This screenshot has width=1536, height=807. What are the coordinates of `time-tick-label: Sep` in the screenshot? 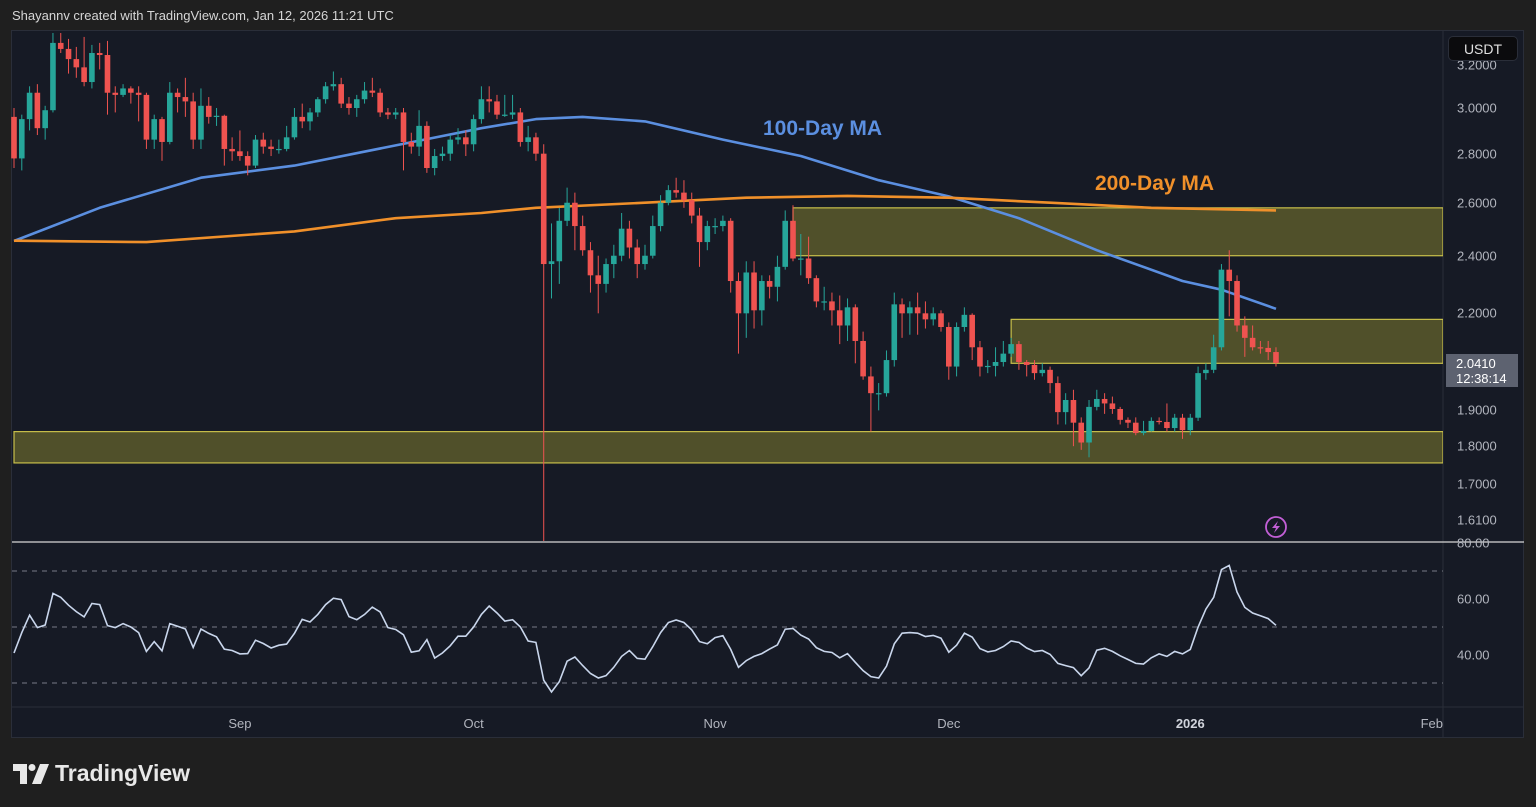 It's located at (240, 723).